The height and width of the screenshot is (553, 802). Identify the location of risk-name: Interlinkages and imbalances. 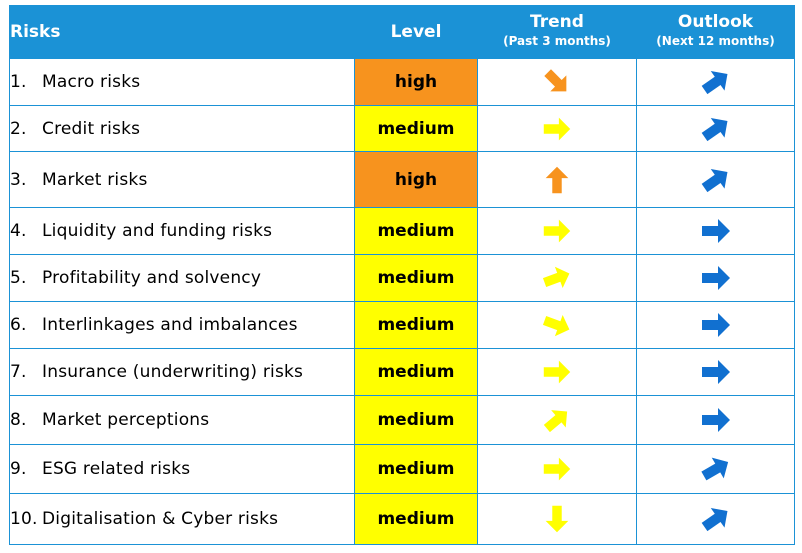
(170, 325).